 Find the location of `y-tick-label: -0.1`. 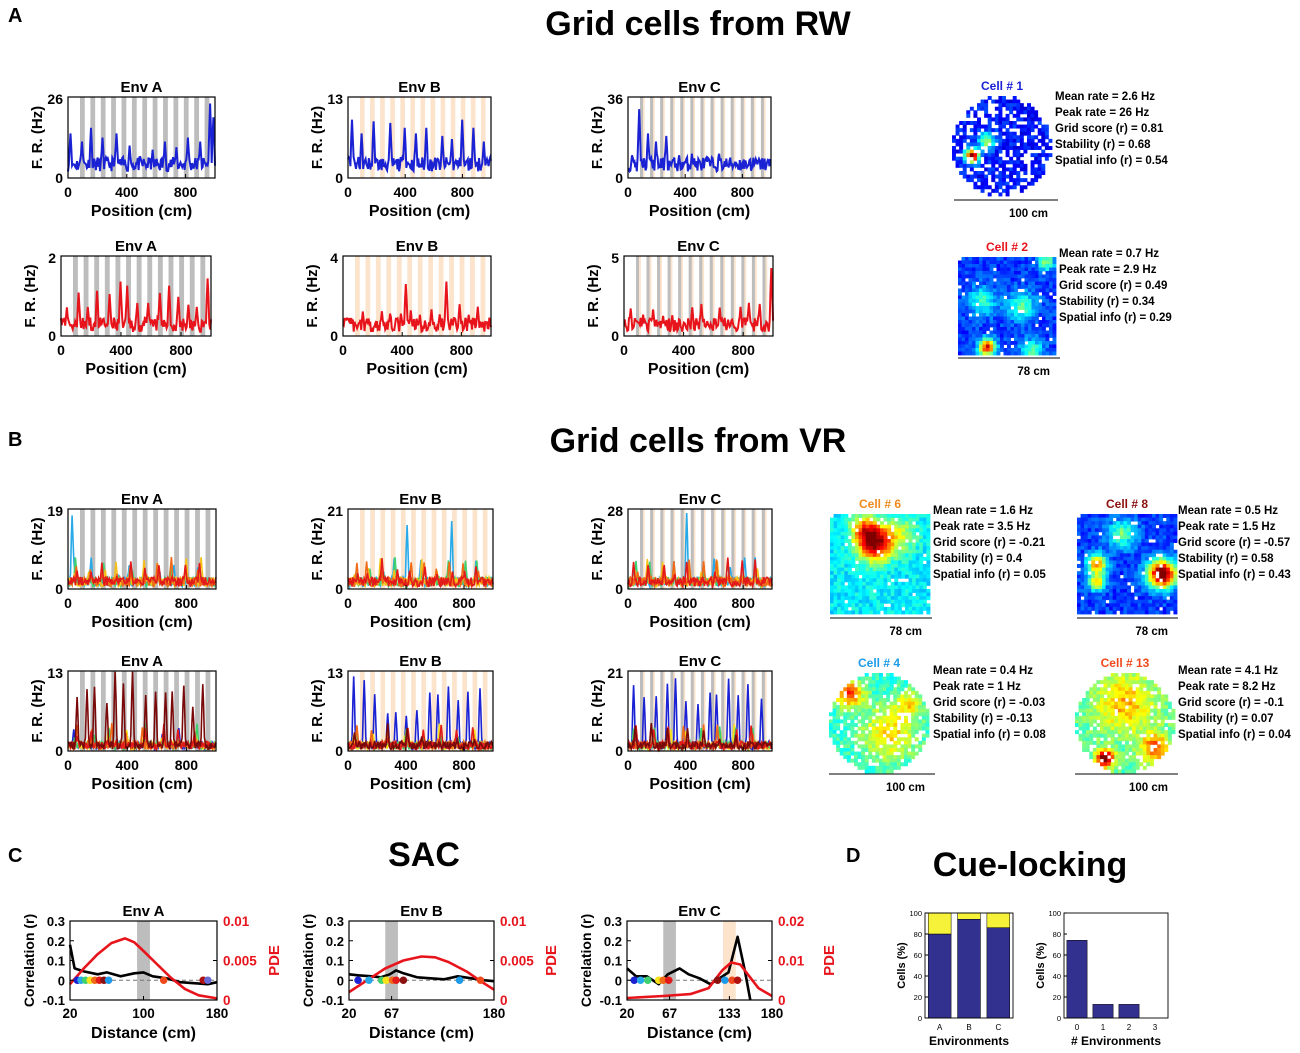

y-tick-label: -0.1 is located at coordinates (54, 1000).